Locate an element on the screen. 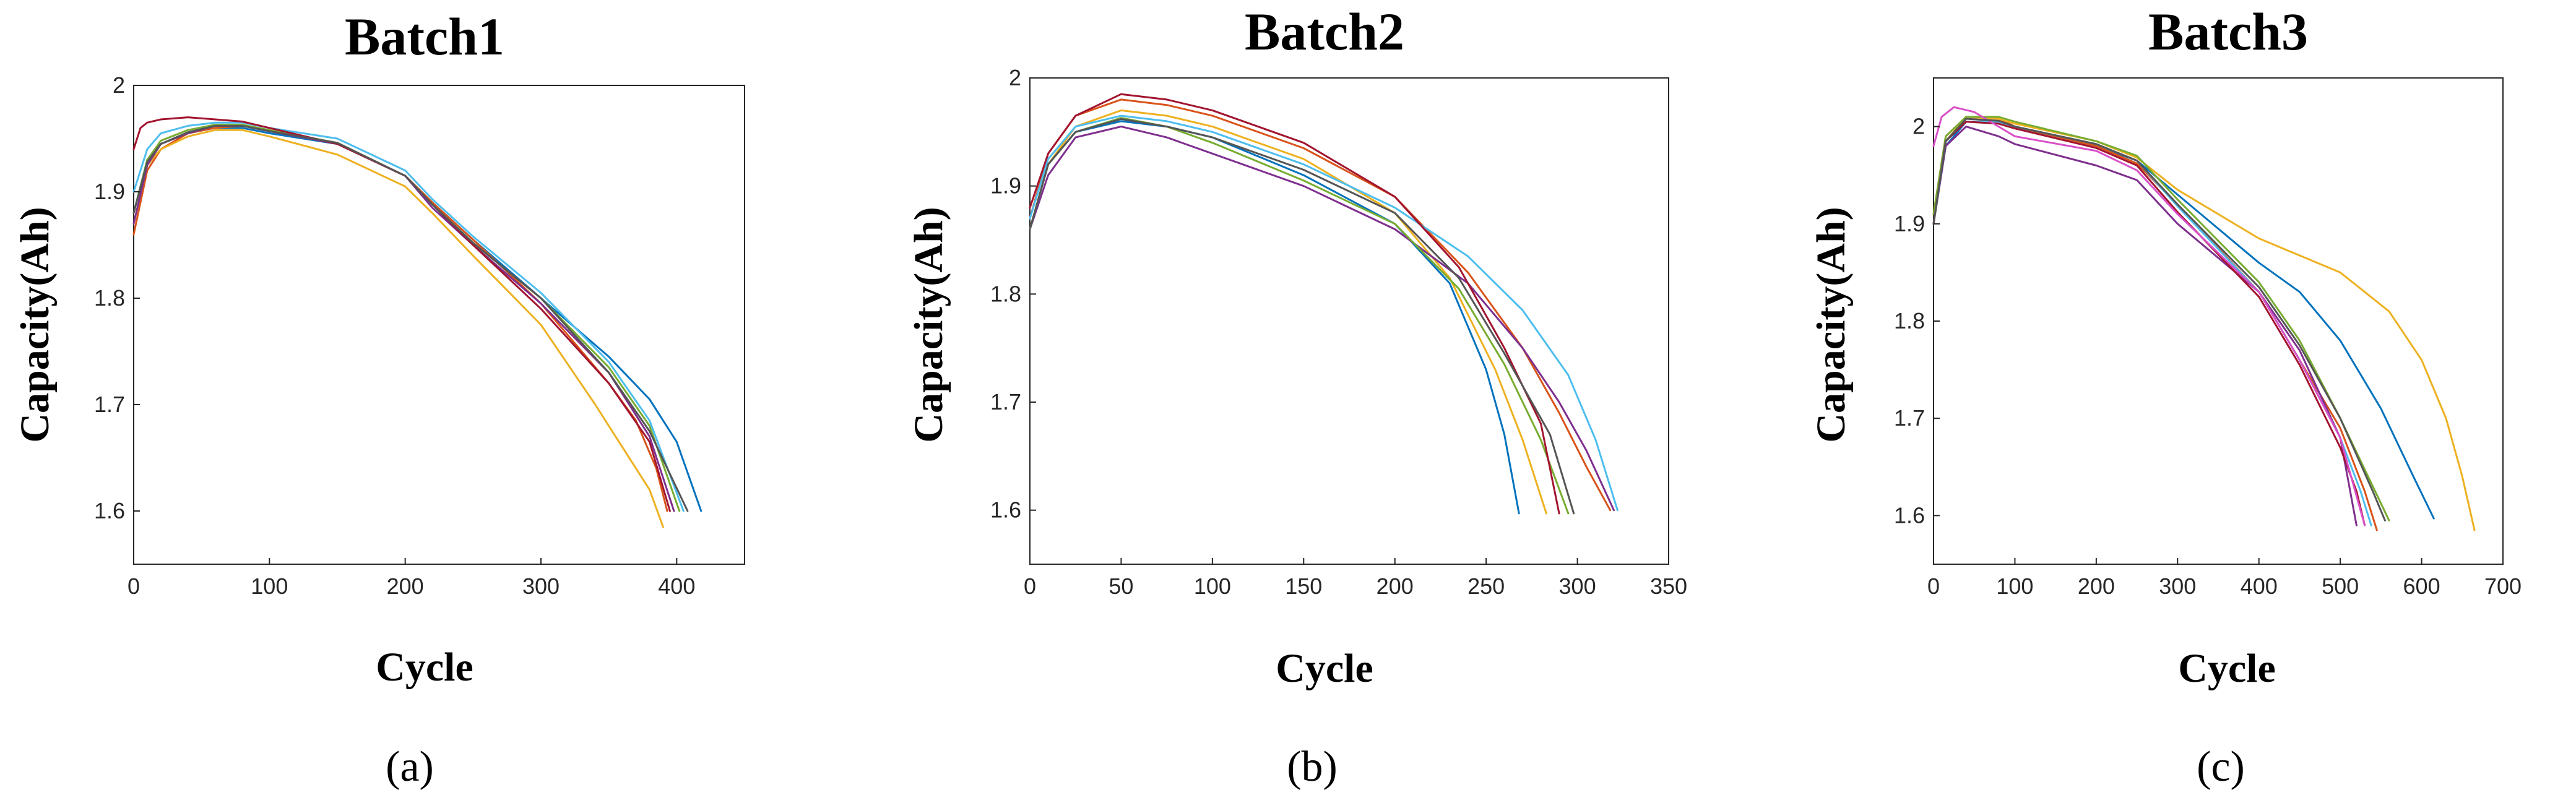 This screenshot has height=803, width=2576. x-tick-label: 500 is located at coordinates (2340, 586).